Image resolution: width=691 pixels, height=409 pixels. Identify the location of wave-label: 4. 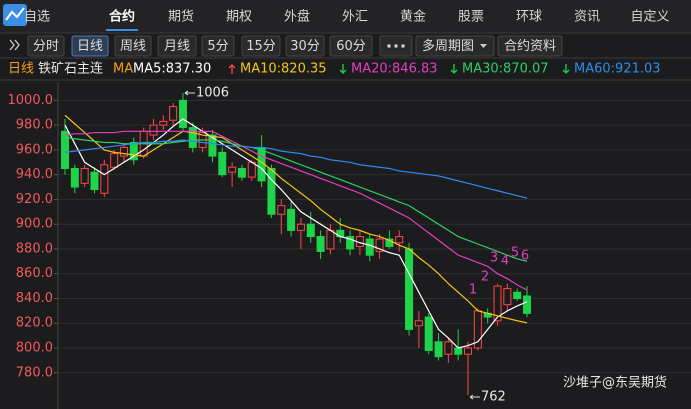
(505, 261).